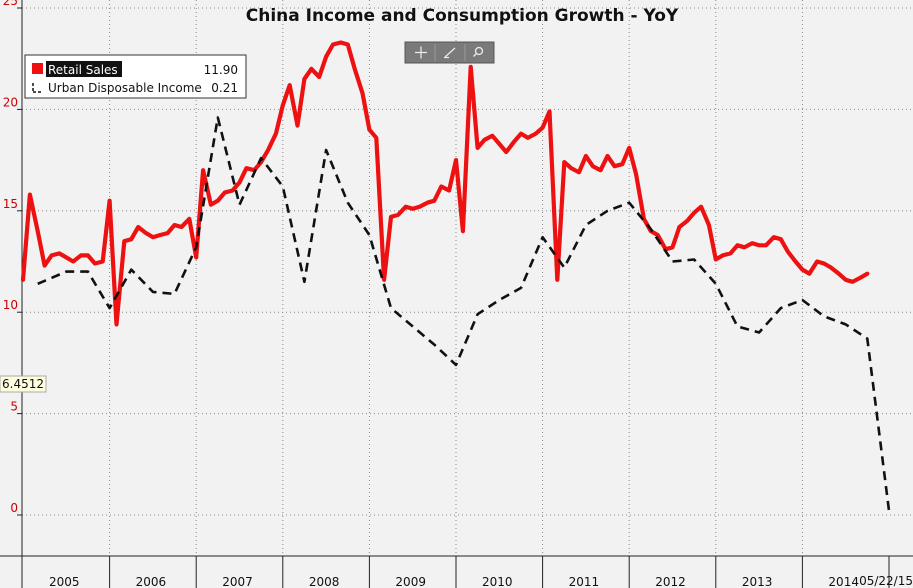  What do you see at coordinates (151, 581) in the screenshot?
I see `x-tick-label: 2006` at bounding box center [151, 581].